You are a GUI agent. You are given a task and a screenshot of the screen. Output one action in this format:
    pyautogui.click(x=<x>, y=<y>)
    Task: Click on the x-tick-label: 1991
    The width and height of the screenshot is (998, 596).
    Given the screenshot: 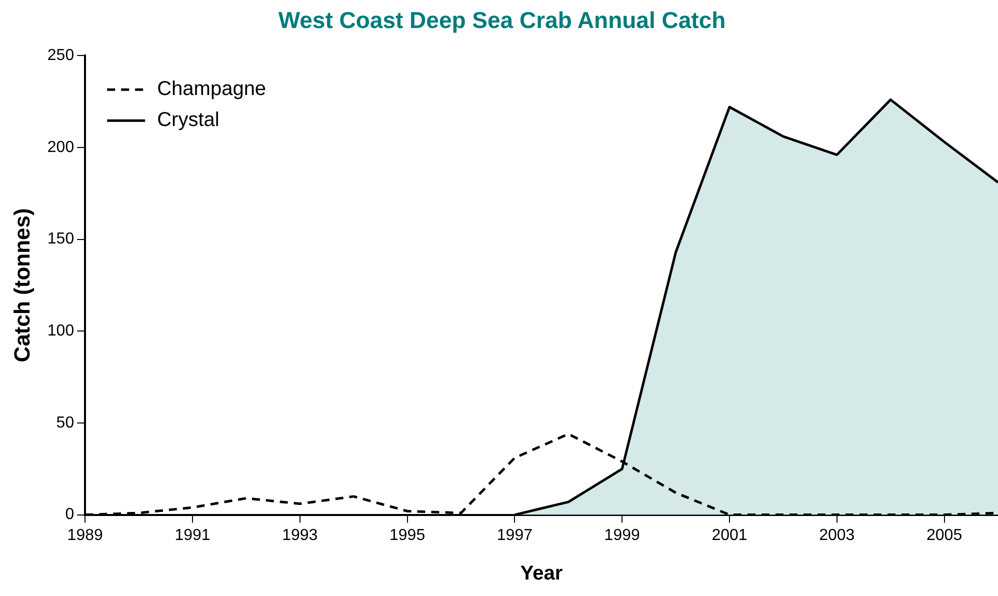 What is the action you would take?
    pyautogui.click(x=192, y=535)
    